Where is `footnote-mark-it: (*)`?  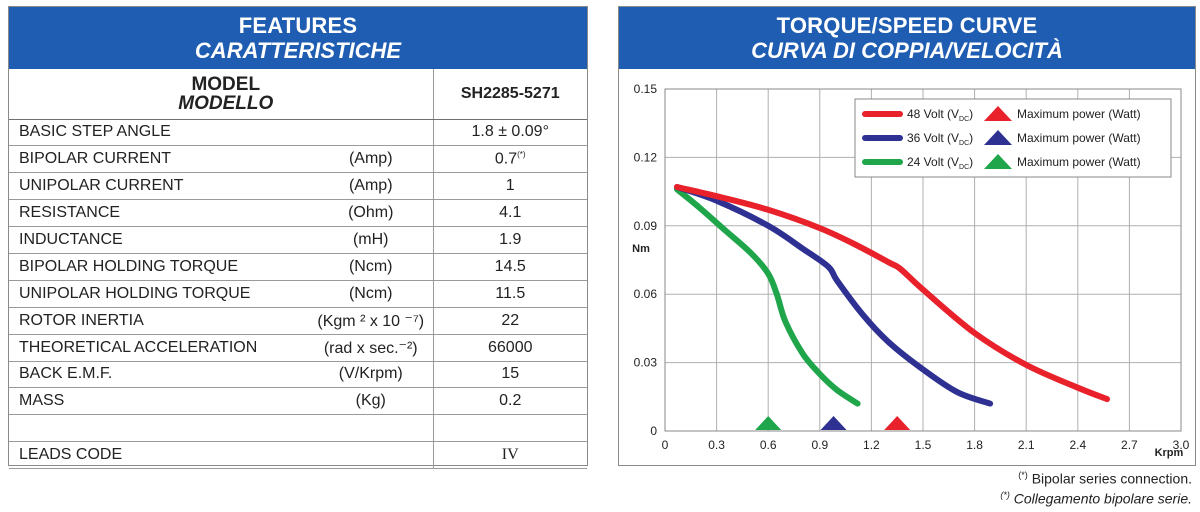 footnote-mark-it: (*) is located at coordinates (1005, 495).